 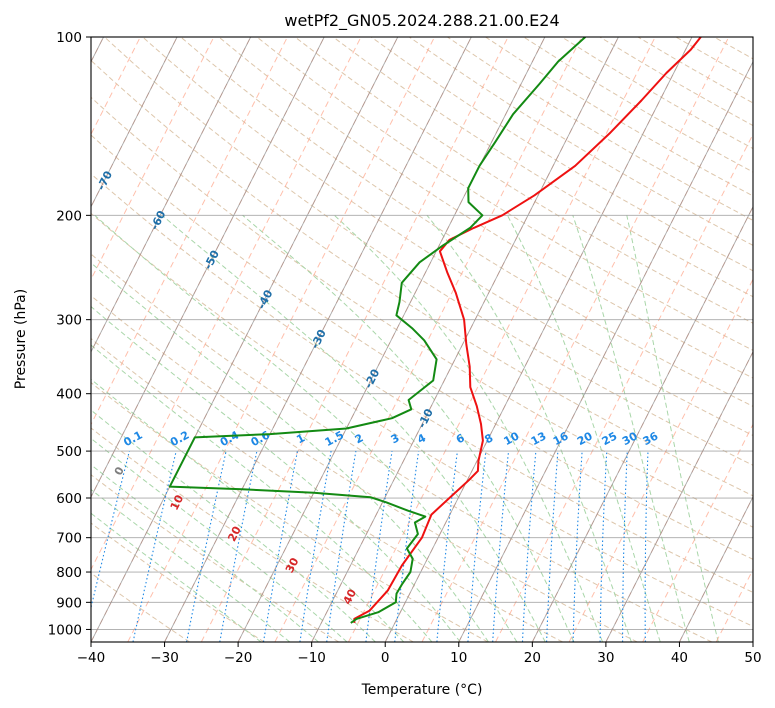 What do you see at coordinates (69, 573) in the screenshot?
I see `y-tick-label: 800` at bounding box center [69, 573].